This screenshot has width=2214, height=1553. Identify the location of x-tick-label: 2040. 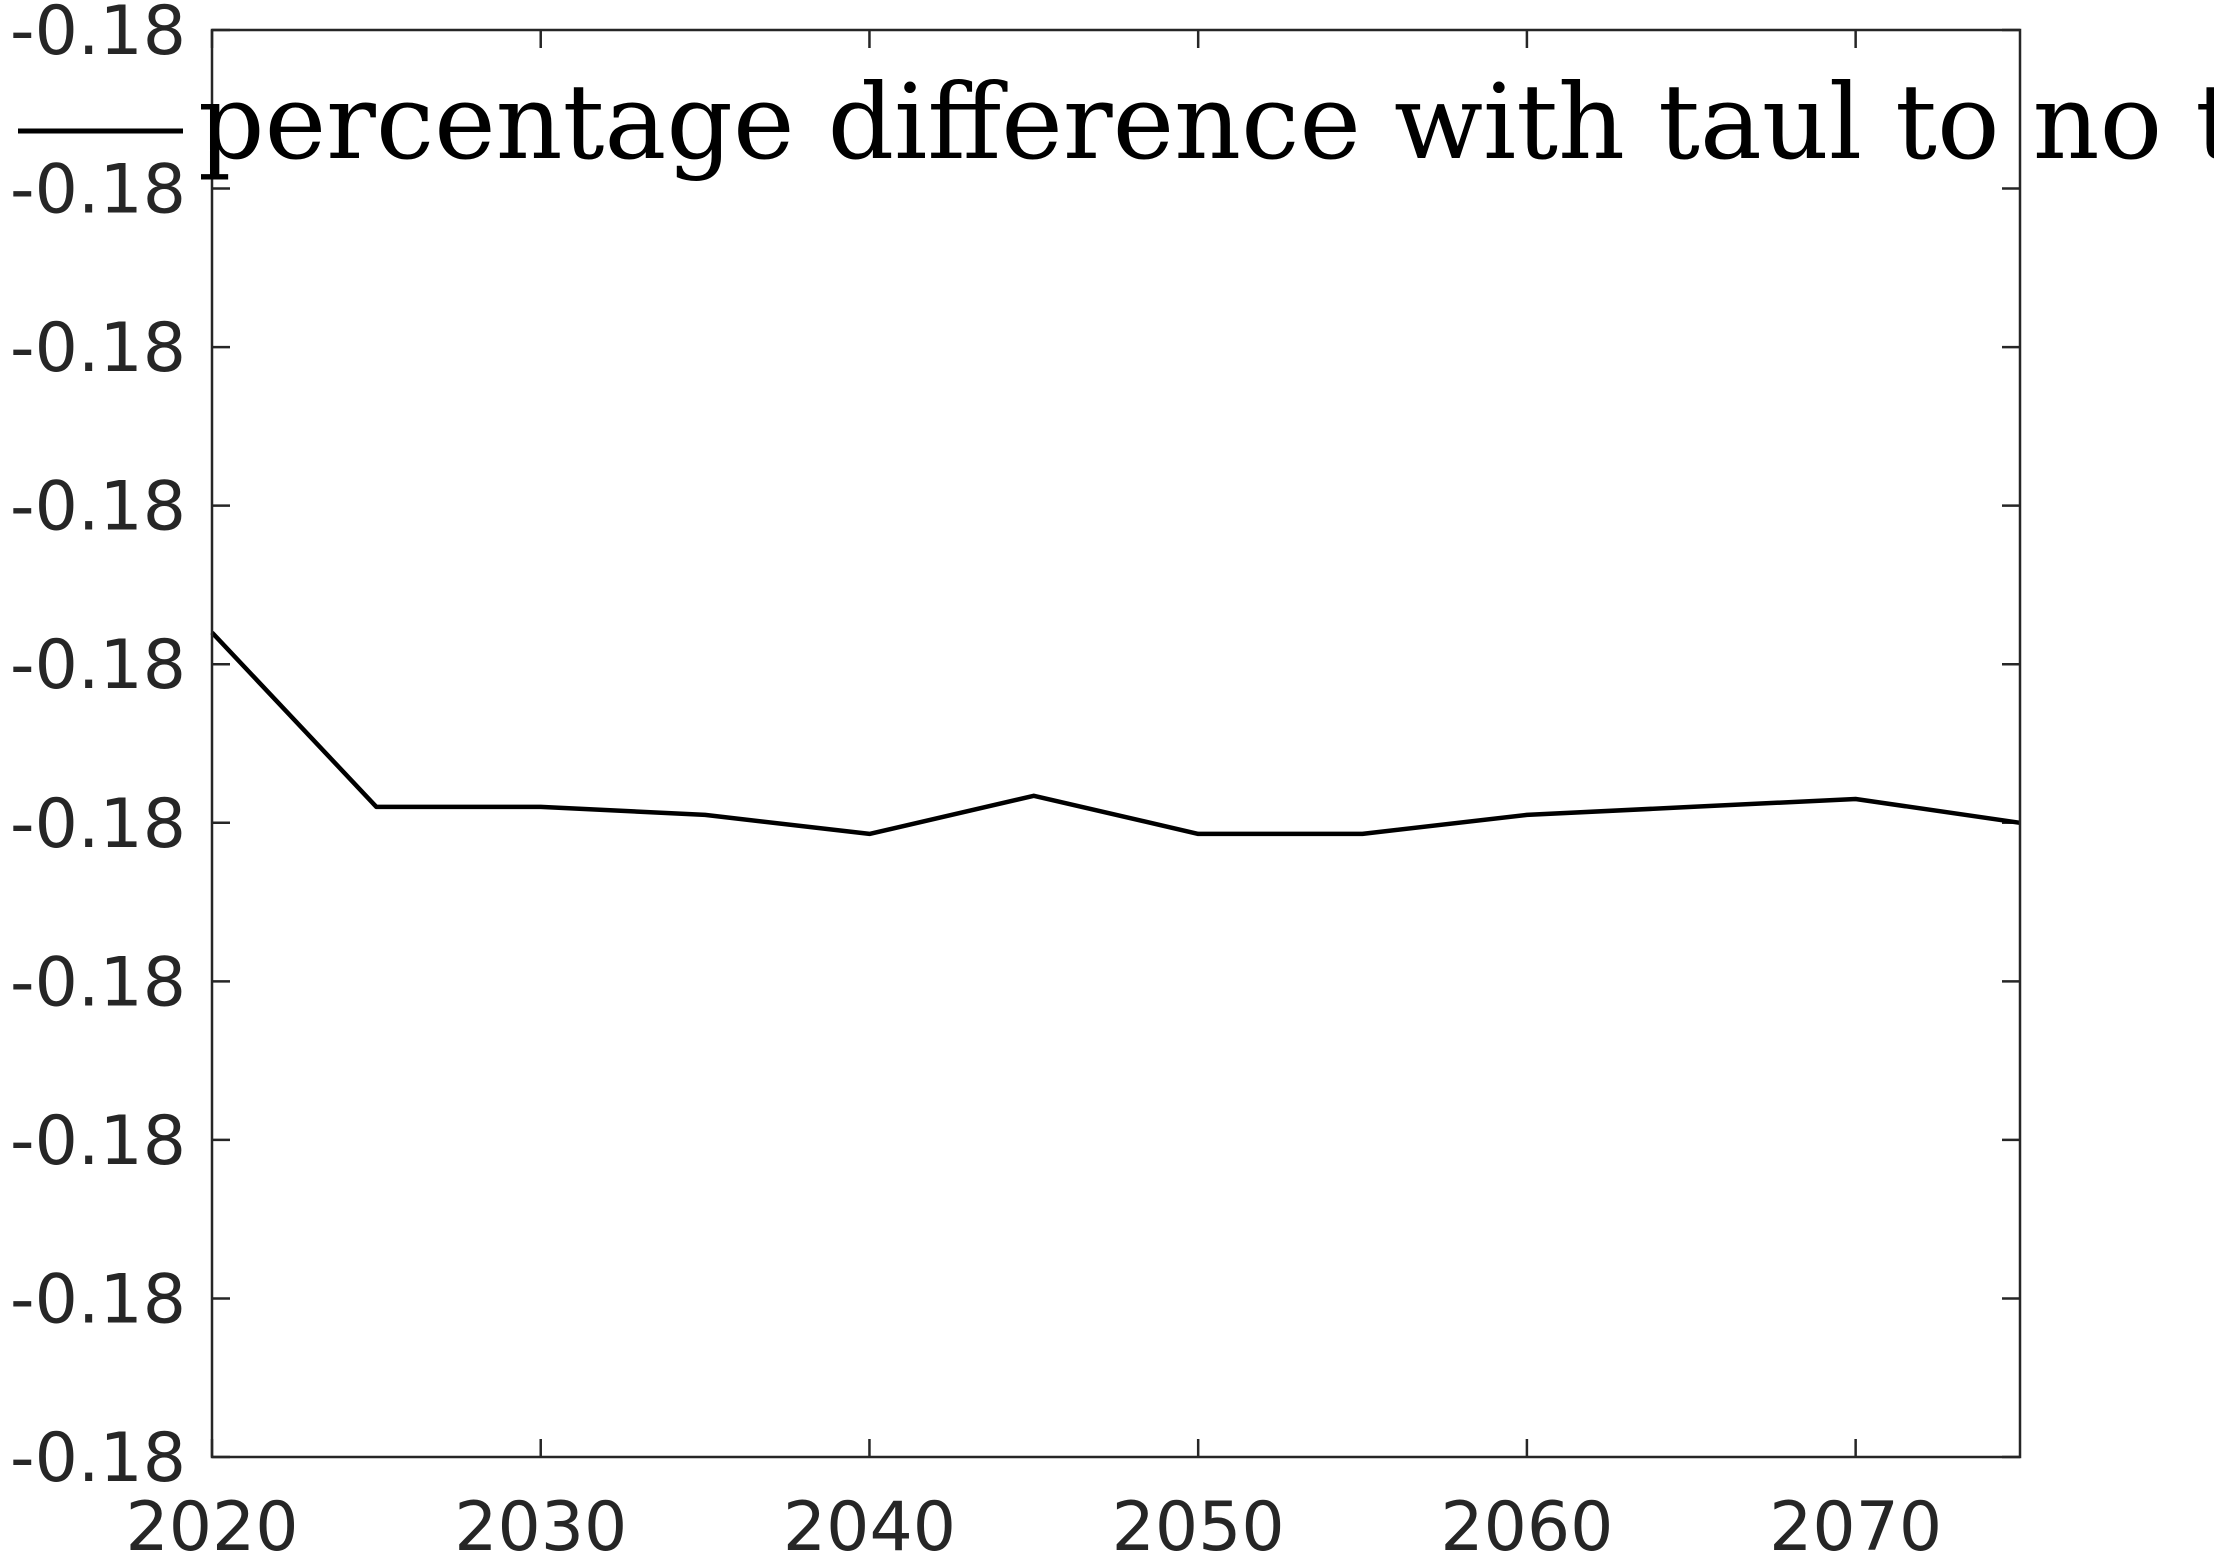
(869, 1520).